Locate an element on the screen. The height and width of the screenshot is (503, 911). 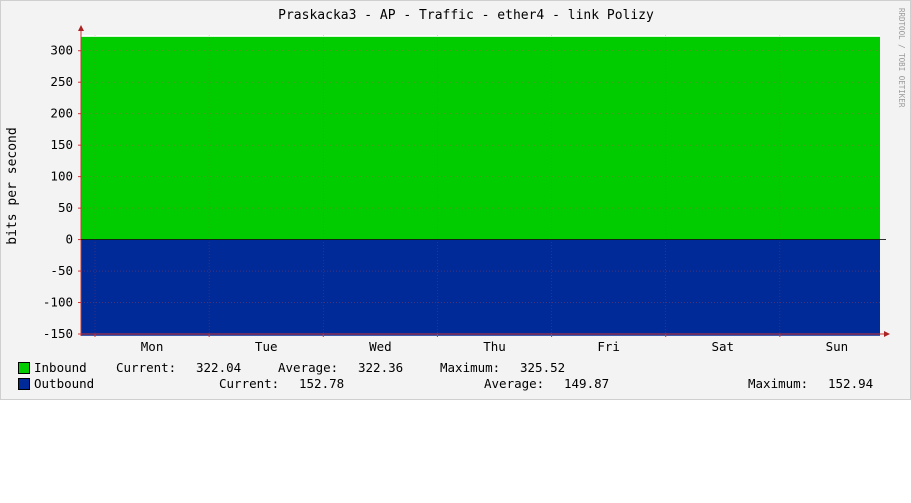
y-axis-arrow is located at coordinates (81, 28).